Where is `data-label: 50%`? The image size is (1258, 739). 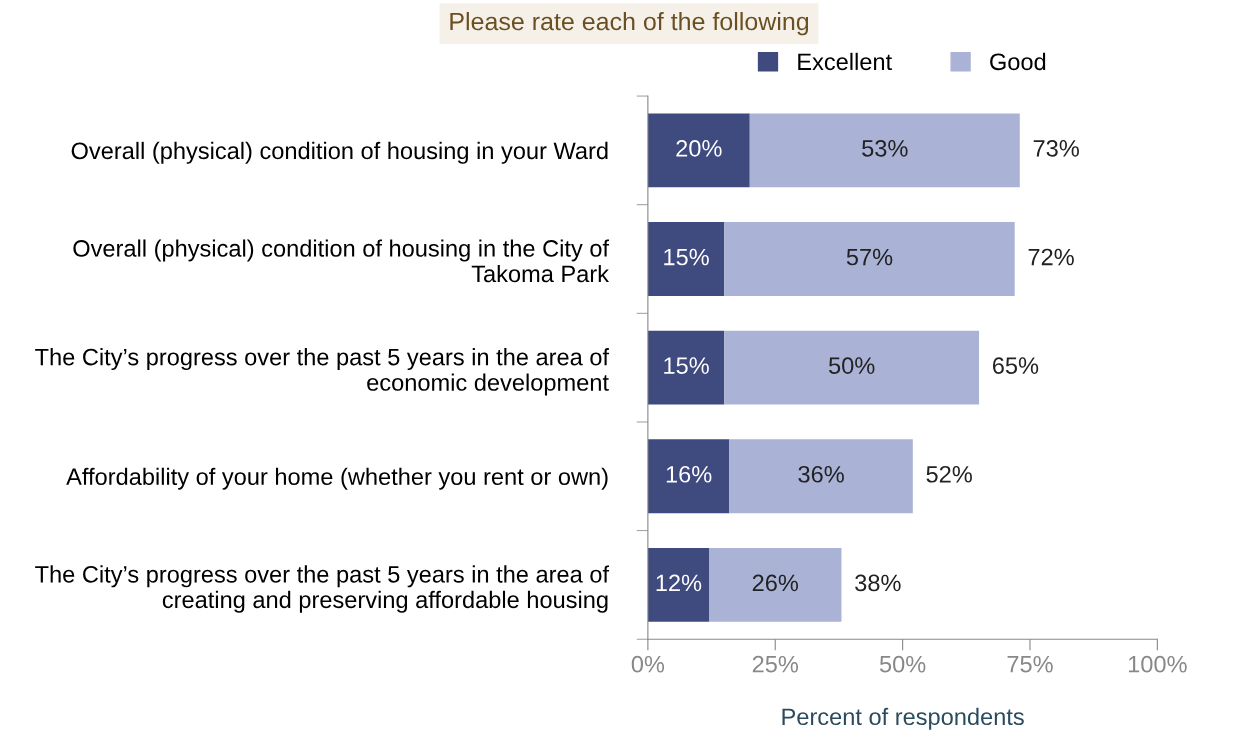
data-label: 50% is located at coordinates (851, 365).